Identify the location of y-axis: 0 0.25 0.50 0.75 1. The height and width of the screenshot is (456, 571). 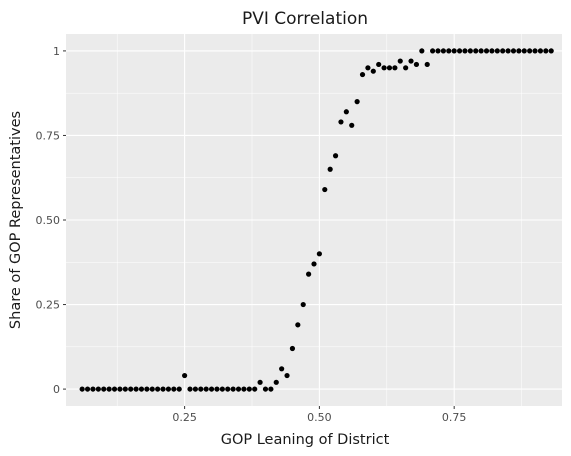
(51, 220).